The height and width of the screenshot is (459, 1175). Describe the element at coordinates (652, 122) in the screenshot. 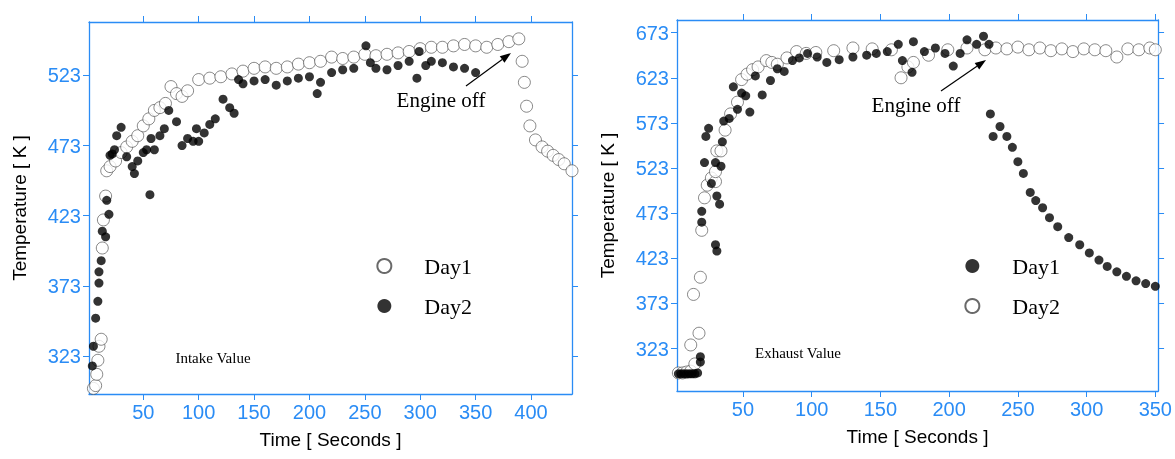

I see `y-tick-label: 573` at that location.